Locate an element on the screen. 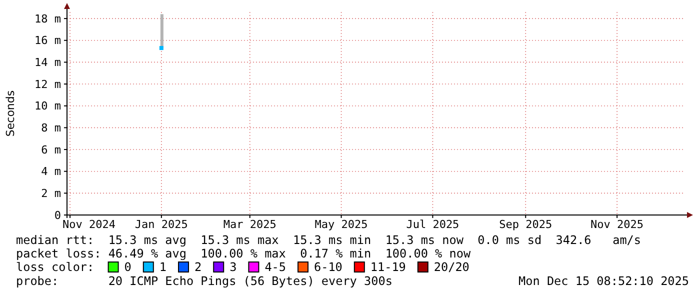 This screenshot has width=697, height=297. text: probe: 20 ICMP Echo Pings (56 Bytes) every 300s is located at coordinates (204, 281).